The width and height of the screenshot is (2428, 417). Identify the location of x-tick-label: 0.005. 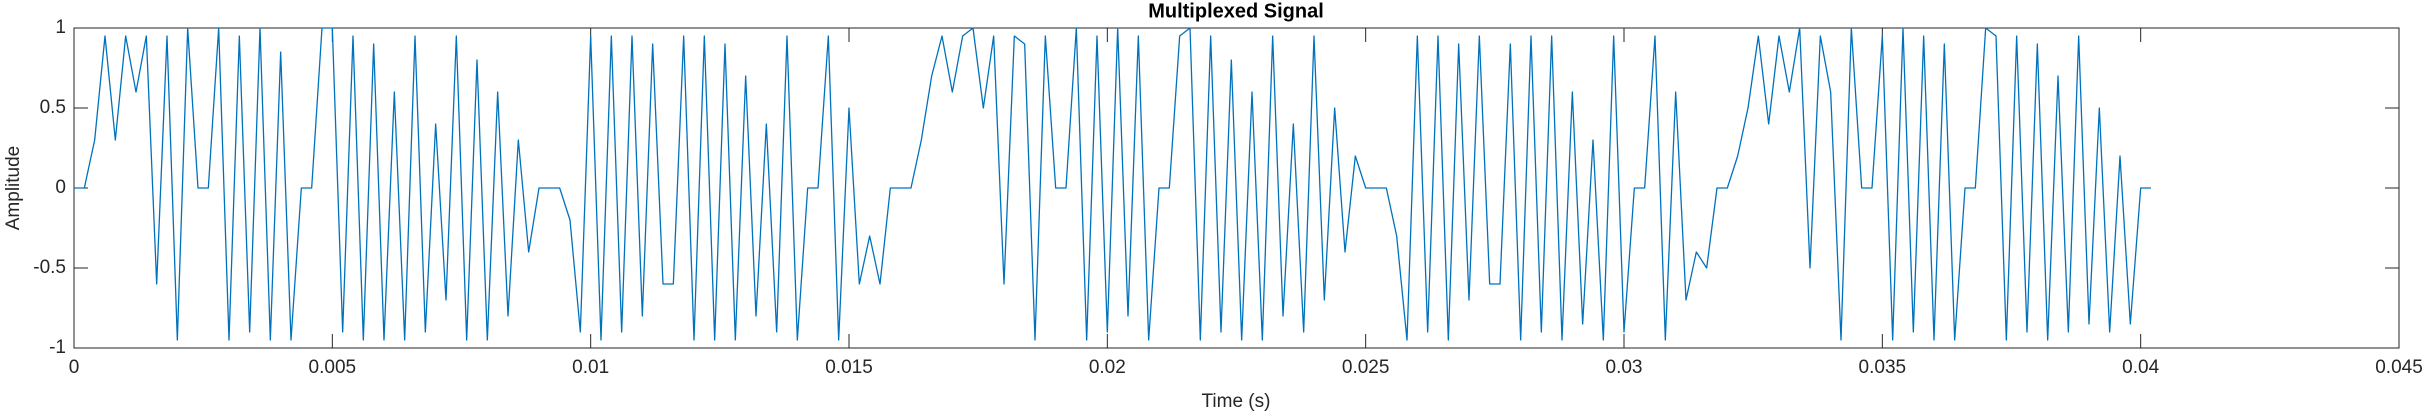
(333, 367).